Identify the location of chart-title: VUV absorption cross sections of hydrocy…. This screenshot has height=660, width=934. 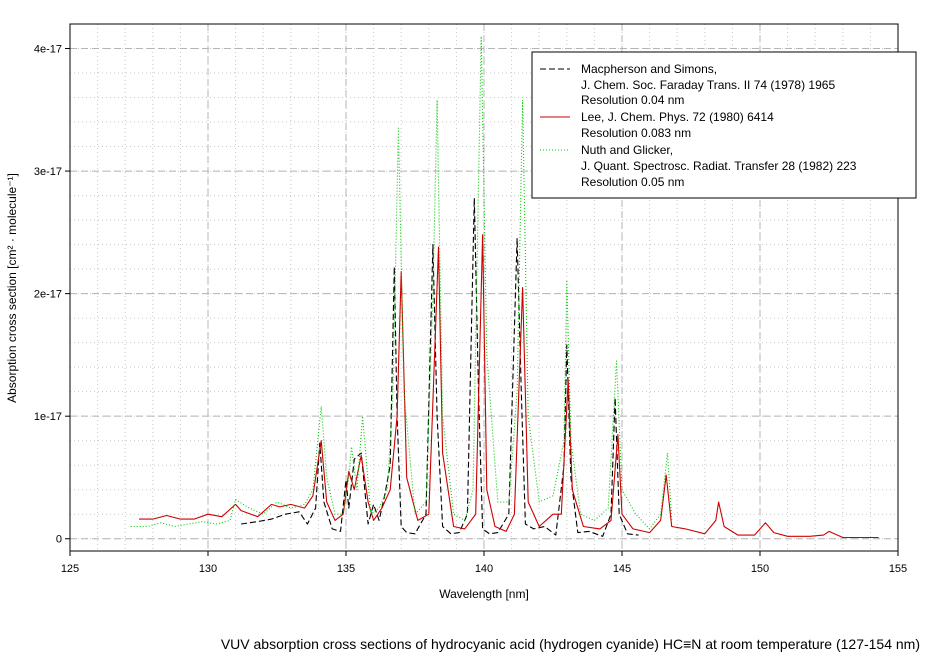
(570, 644).